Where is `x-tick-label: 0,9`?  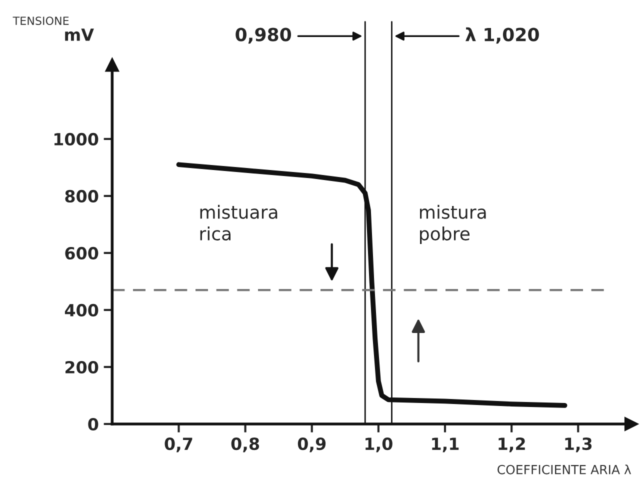
x-tick-label: 0,9 is located at coordinates (312, 444).